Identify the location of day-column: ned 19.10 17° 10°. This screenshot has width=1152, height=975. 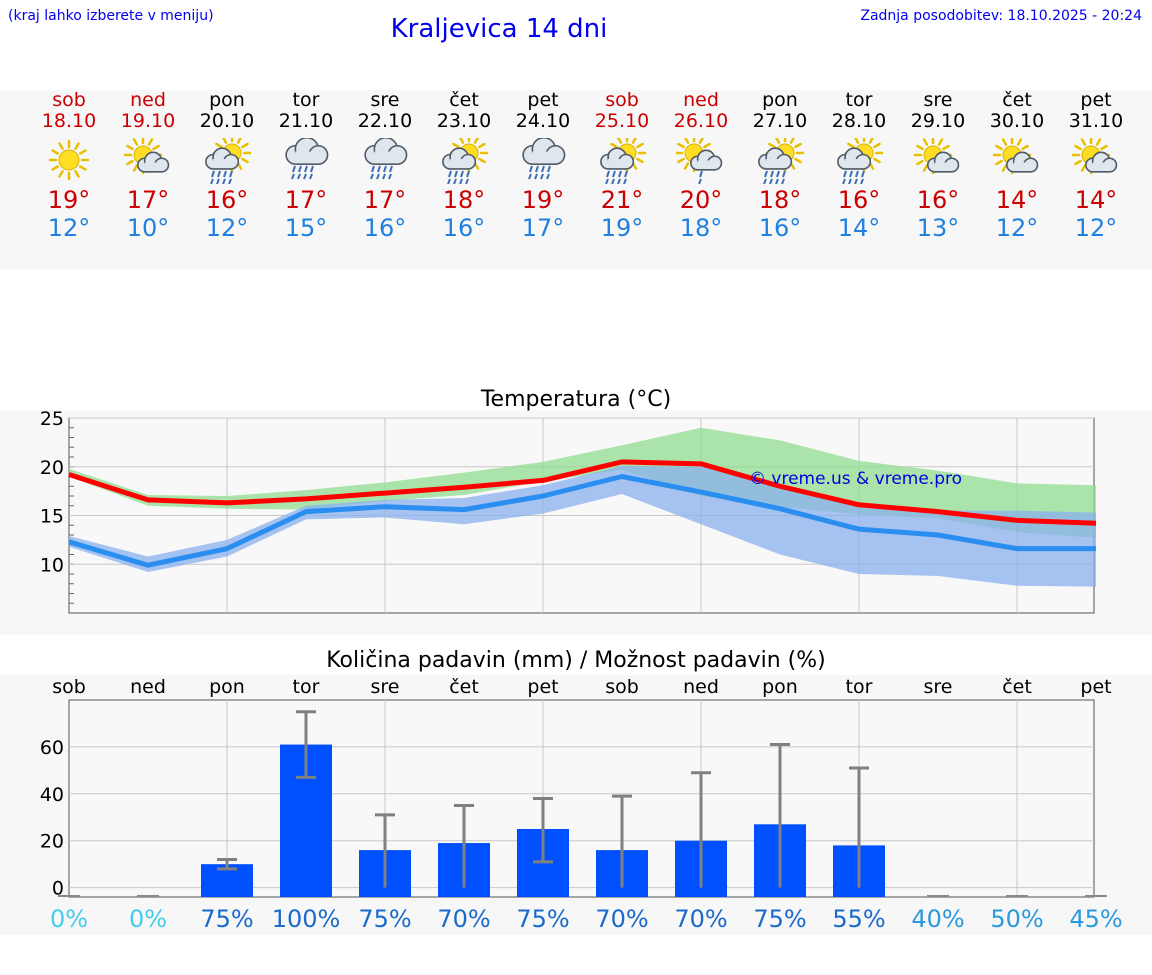
(148, 166).